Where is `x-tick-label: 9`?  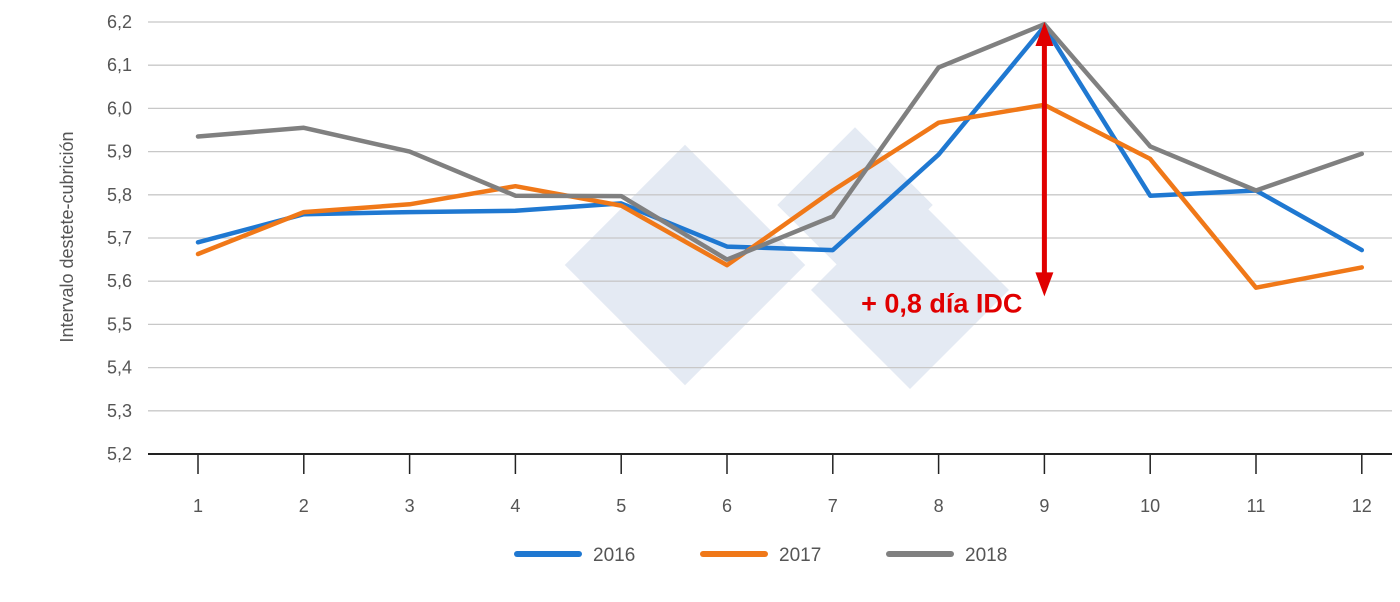 x-tick-label: 9 is located at coordinates (1044, 506).